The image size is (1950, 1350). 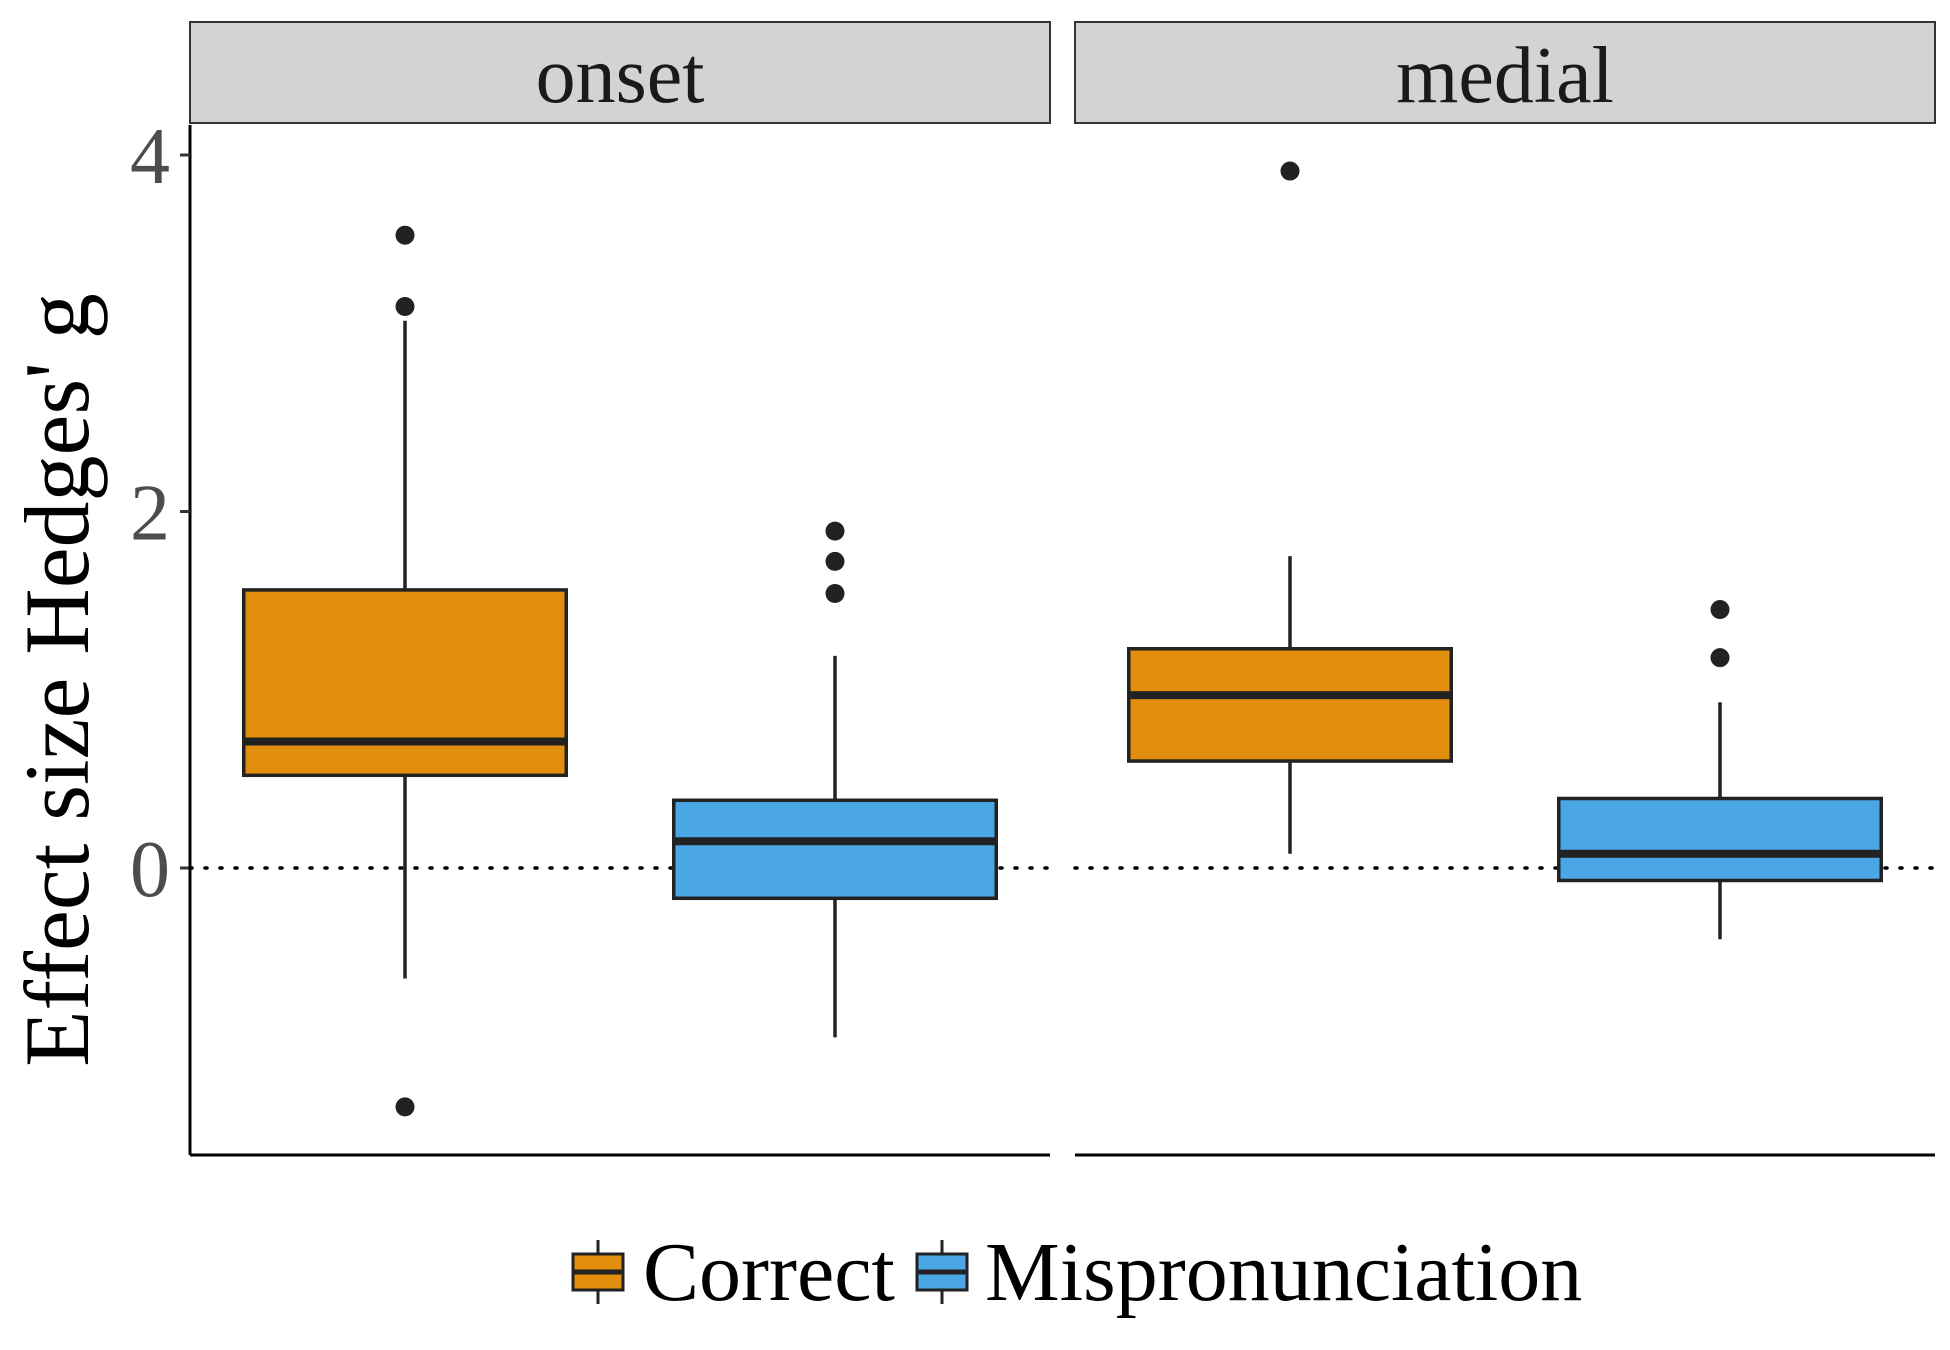 I want to click on facet-label: medial, so click(x=1505, y=76).